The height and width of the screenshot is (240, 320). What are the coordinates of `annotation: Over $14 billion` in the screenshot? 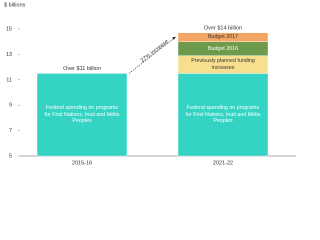 It's located at (223, 28).